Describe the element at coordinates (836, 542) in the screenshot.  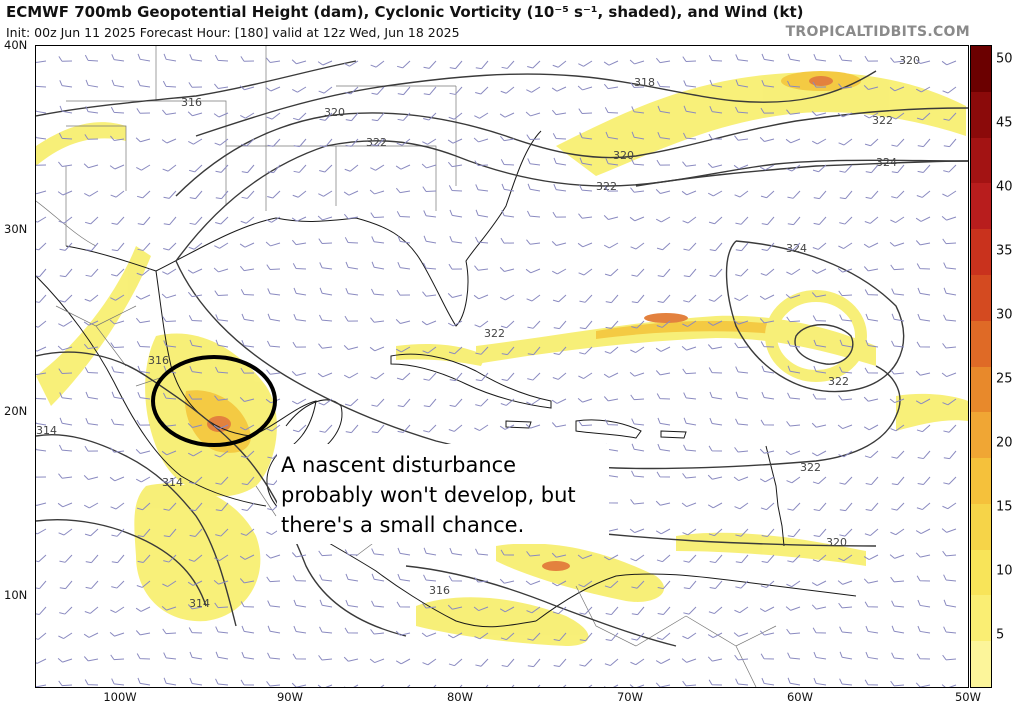
I see `contour-label: 320` at that location.